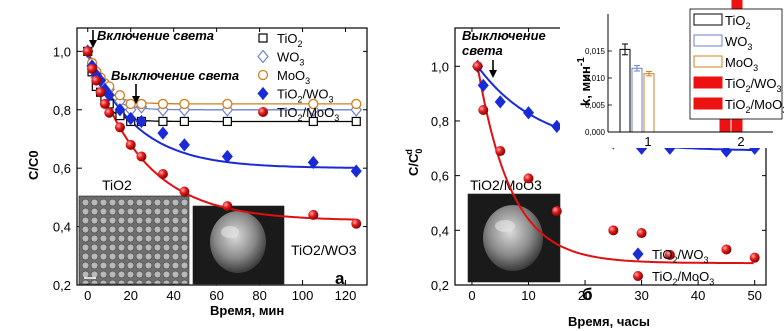 This screenshot has height=331, width=784. I want to click on panel-b-image-label-tio2-moo3: TiO2/MoO3, so click(506, 185).